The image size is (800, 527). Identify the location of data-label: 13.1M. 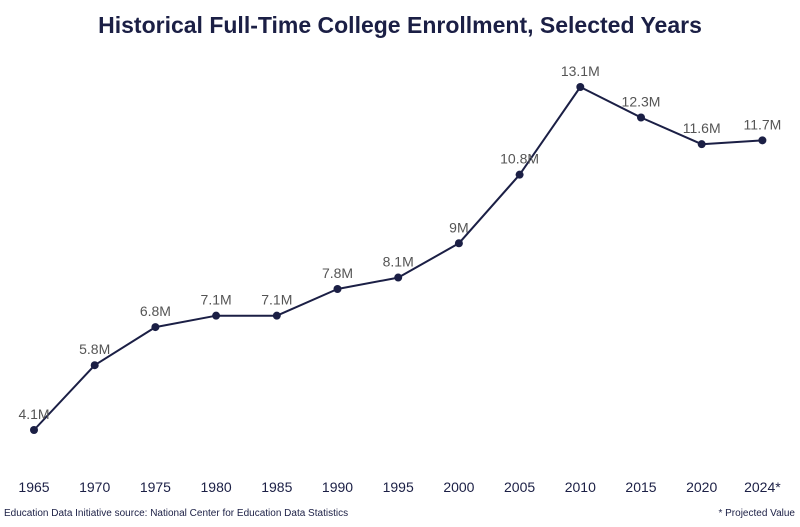
(580, 71).